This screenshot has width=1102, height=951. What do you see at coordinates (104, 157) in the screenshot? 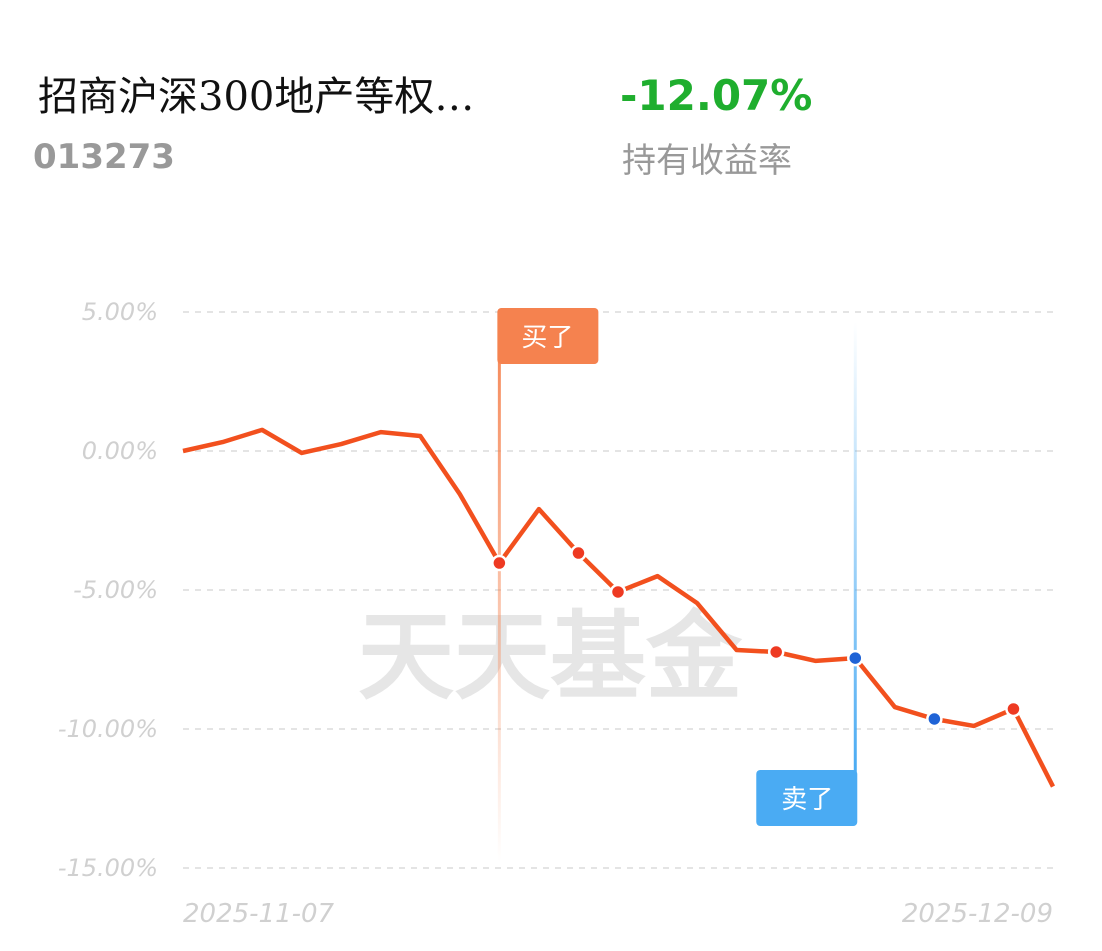
I see `fund-code: 013273` at bounding box center [104, 157].